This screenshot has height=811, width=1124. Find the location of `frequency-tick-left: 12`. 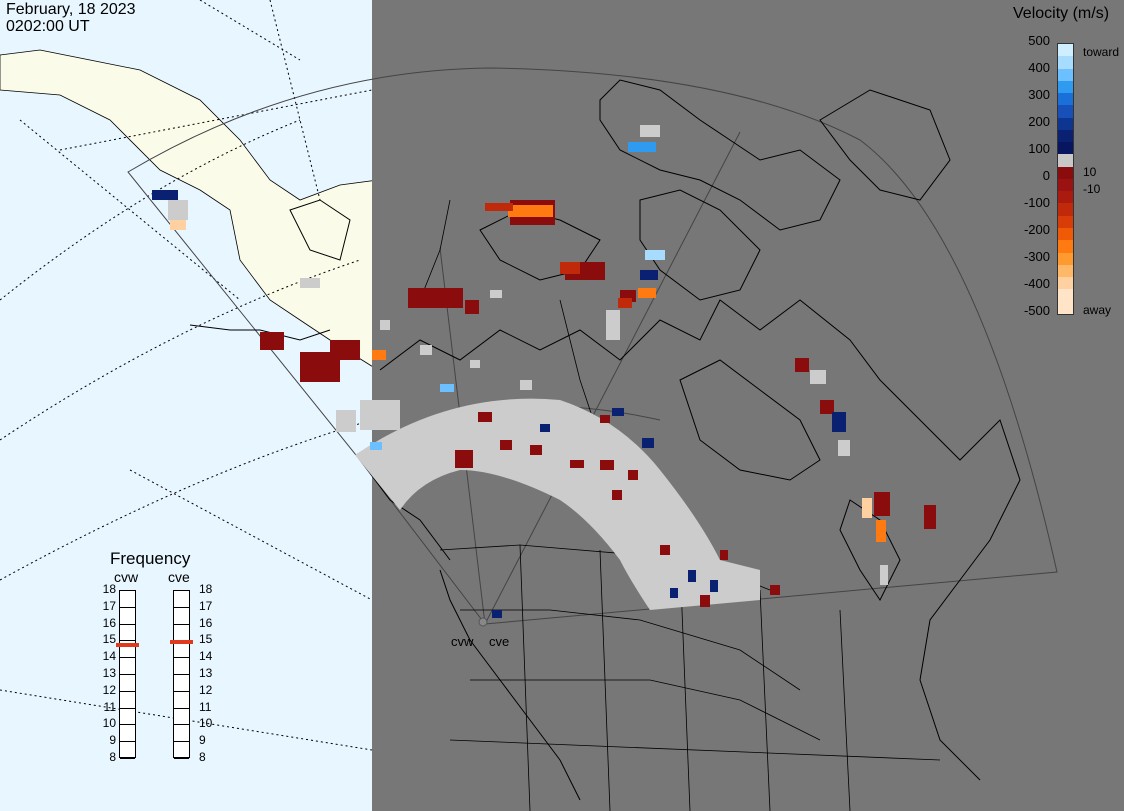

frequency-tick-left: 12 is located at coordinates (109, 689).